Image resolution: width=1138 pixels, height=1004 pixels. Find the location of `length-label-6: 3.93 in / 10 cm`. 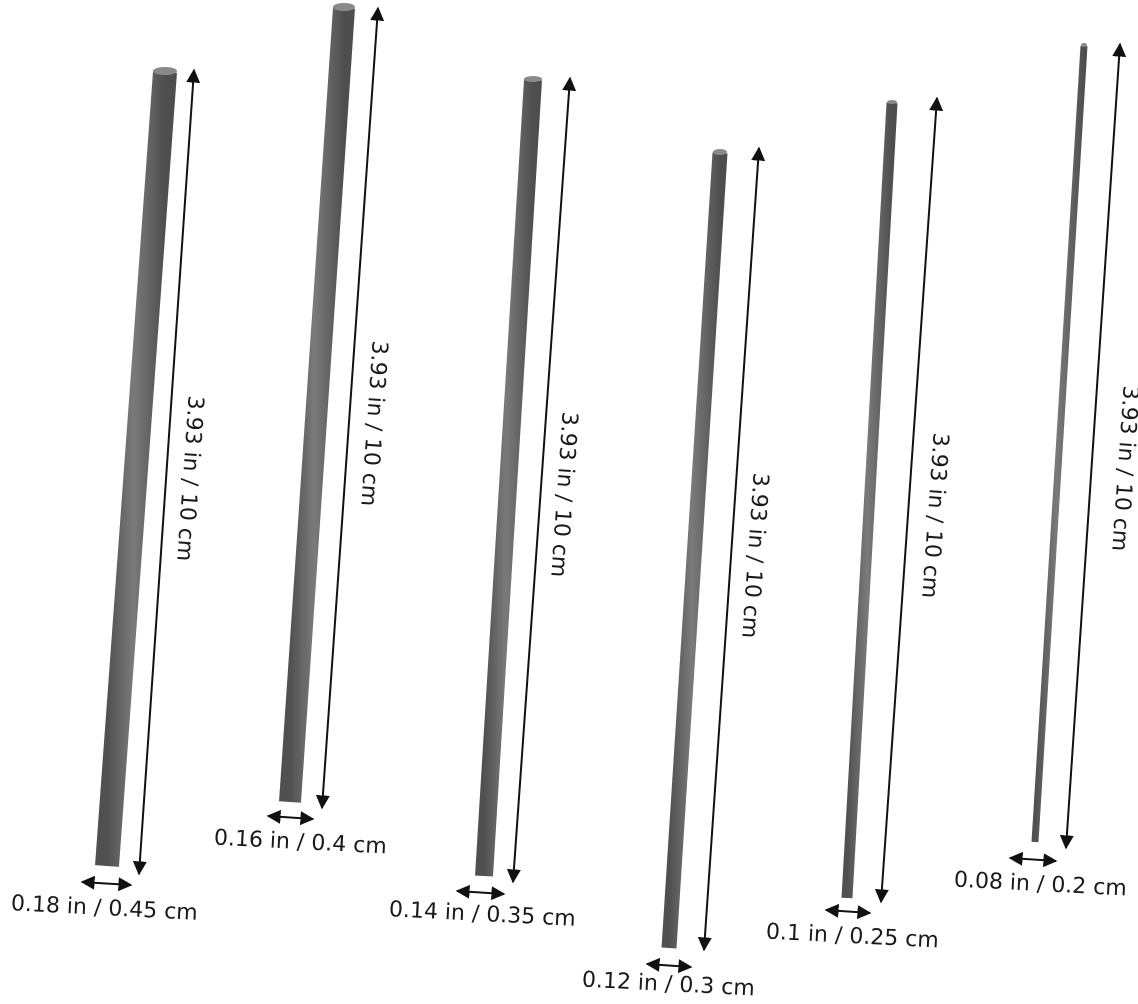

length-label-6: 3.93 in / 10 cm is located at coordinates (1122, 468).